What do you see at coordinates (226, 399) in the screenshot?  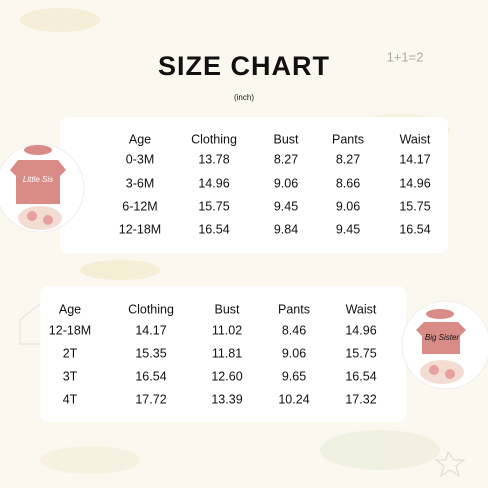 I see `table-cell: 13.39` at bounding box center [226, 399].